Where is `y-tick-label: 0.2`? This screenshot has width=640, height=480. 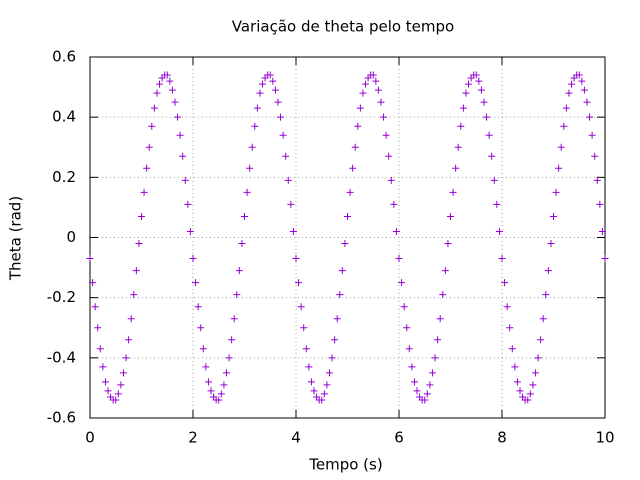
y-tick-label: 0.2 is located at coordinates (64, 177).